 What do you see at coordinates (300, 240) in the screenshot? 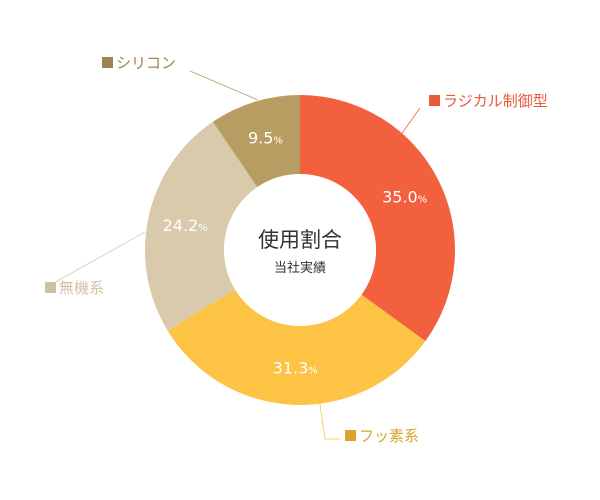
I see `center-title: 使用割合` at bounding box center [300, 240].